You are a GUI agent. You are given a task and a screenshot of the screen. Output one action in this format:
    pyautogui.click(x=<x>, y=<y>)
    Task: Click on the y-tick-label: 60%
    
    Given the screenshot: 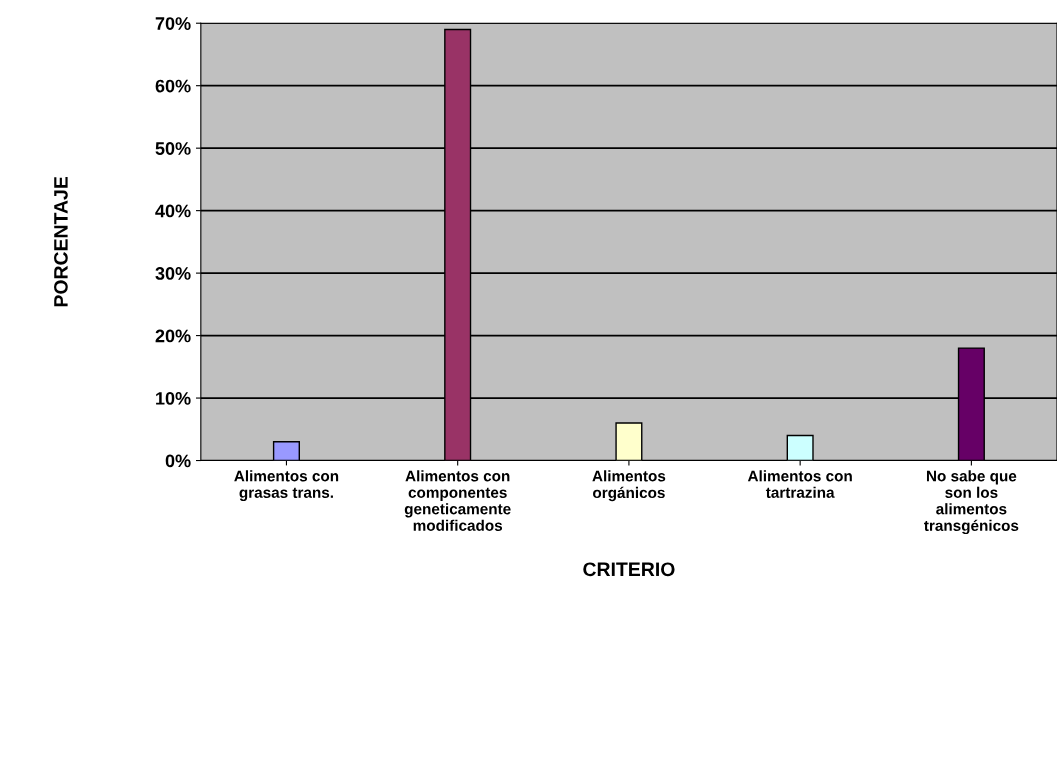 What is the action you would take?
    pyautogui.click(x=173, y=86)
    